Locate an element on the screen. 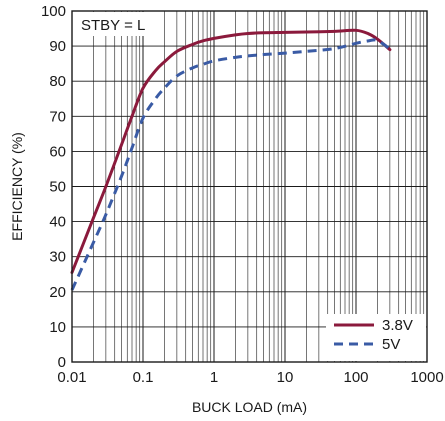 The height and width of the screenshot is (421, 445). legend-label-3.8v: 3.8V is located at coordinates (397, 325).